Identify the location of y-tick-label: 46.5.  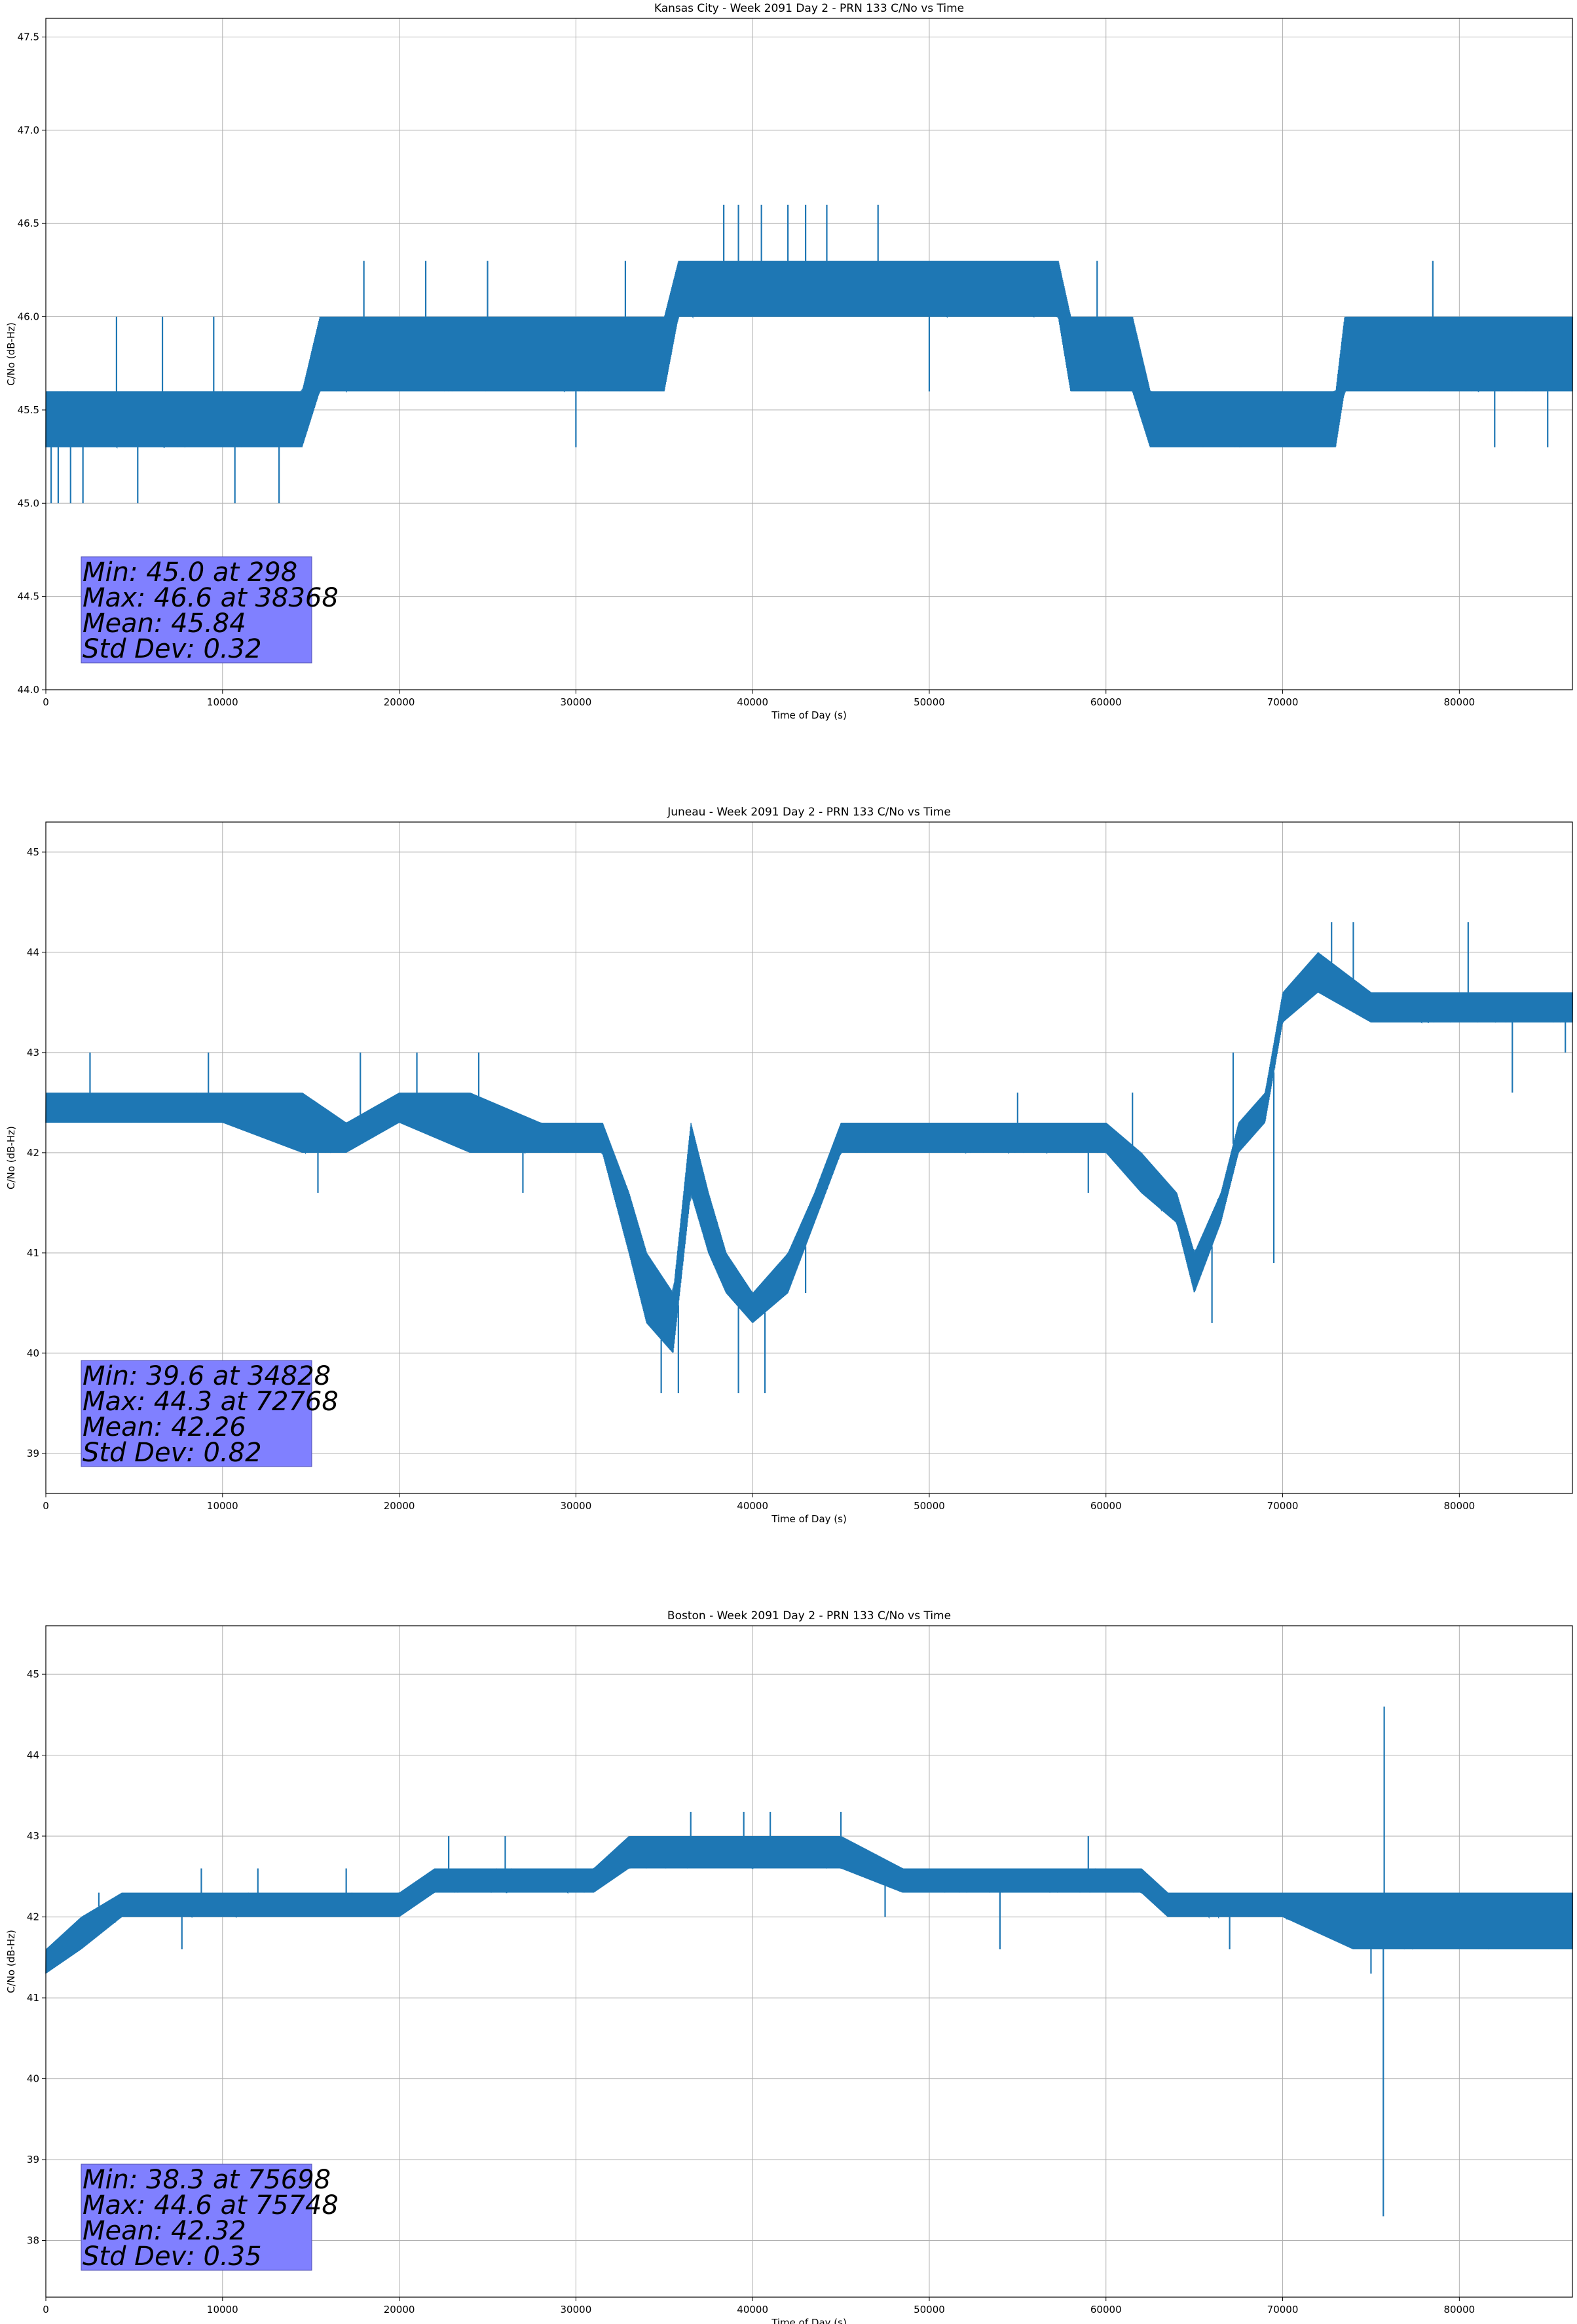
(28, 223).